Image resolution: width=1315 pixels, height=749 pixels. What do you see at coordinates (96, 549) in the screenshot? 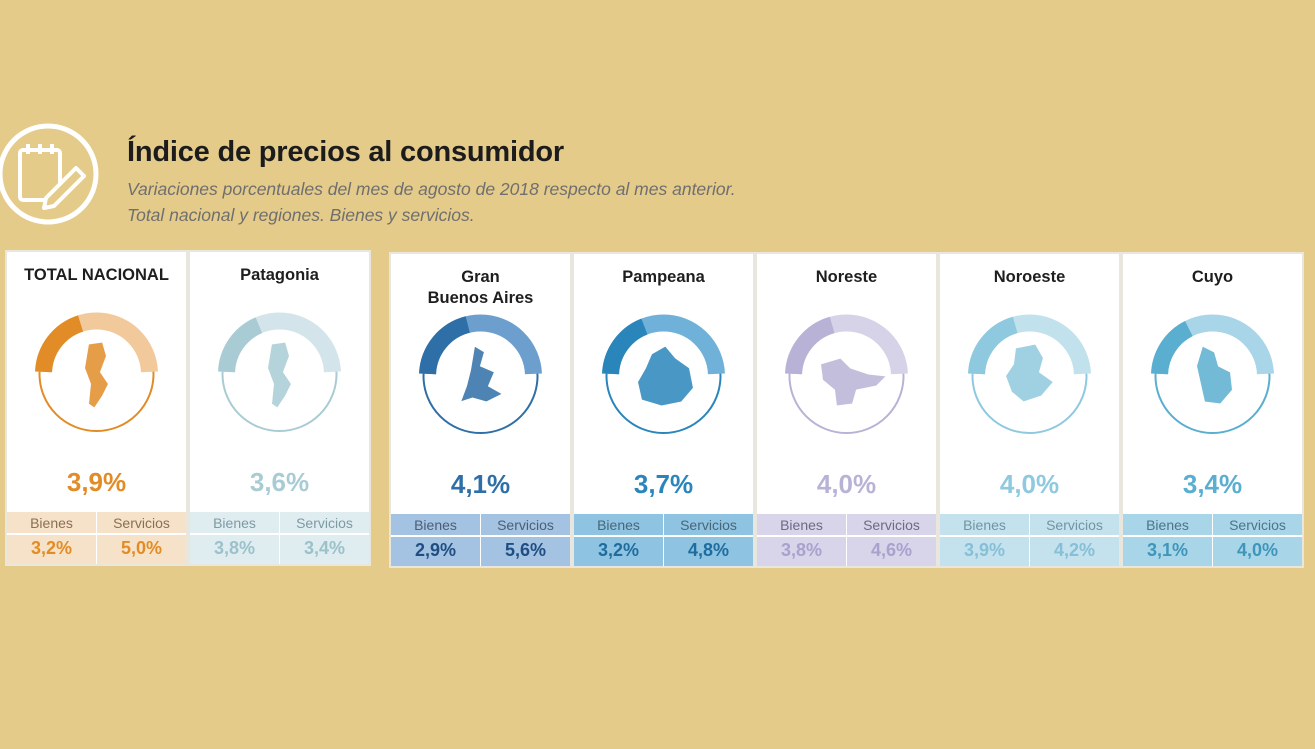
I see `breakdown-values: 3,2% 5,0%` at bounding box center [96, 549].